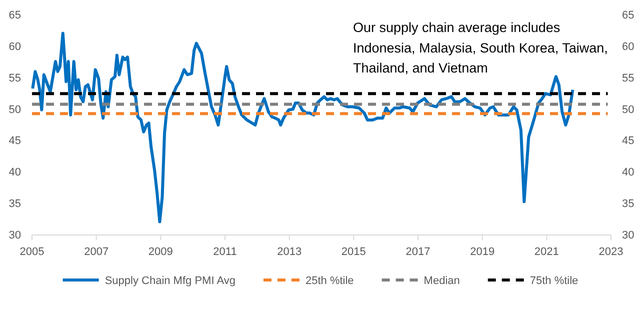  Describe the element at coordinates (14, 236) in the screenshot. I see `y-tick-label: 30` at that location.